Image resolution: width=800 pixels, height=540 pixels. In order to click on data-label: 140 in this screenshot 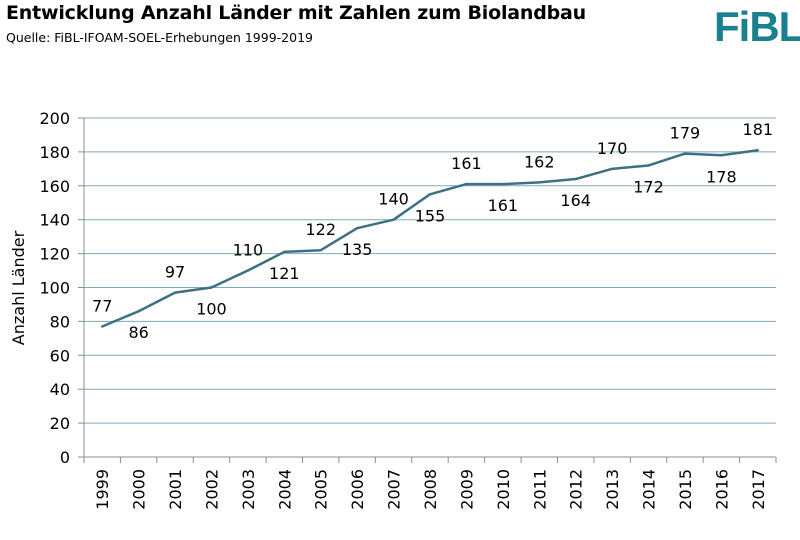, I will do `click(393, 199)`.